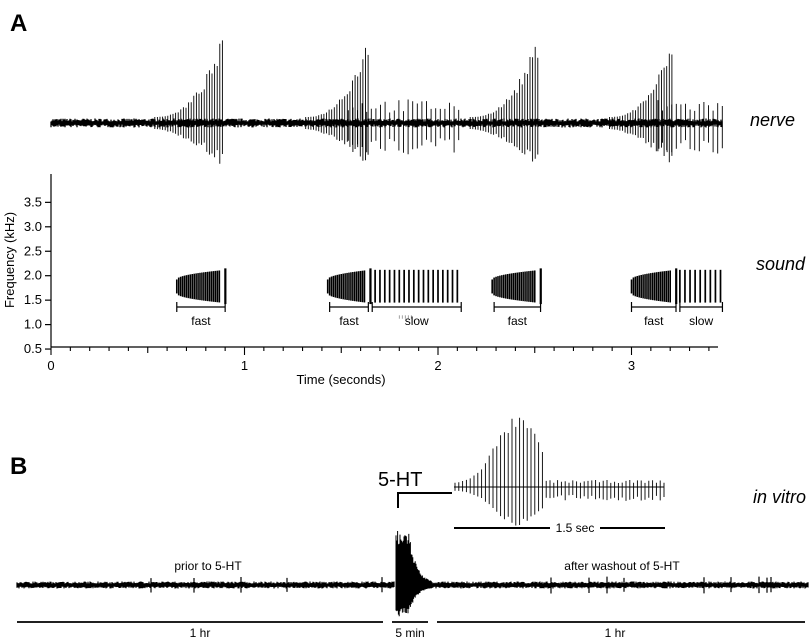 This screenshot has height=641, width=810. What do you see at coordinates (50, 365) in the screenshot?
I see `x-tick-label: 0` at bounding box center [50, 365].